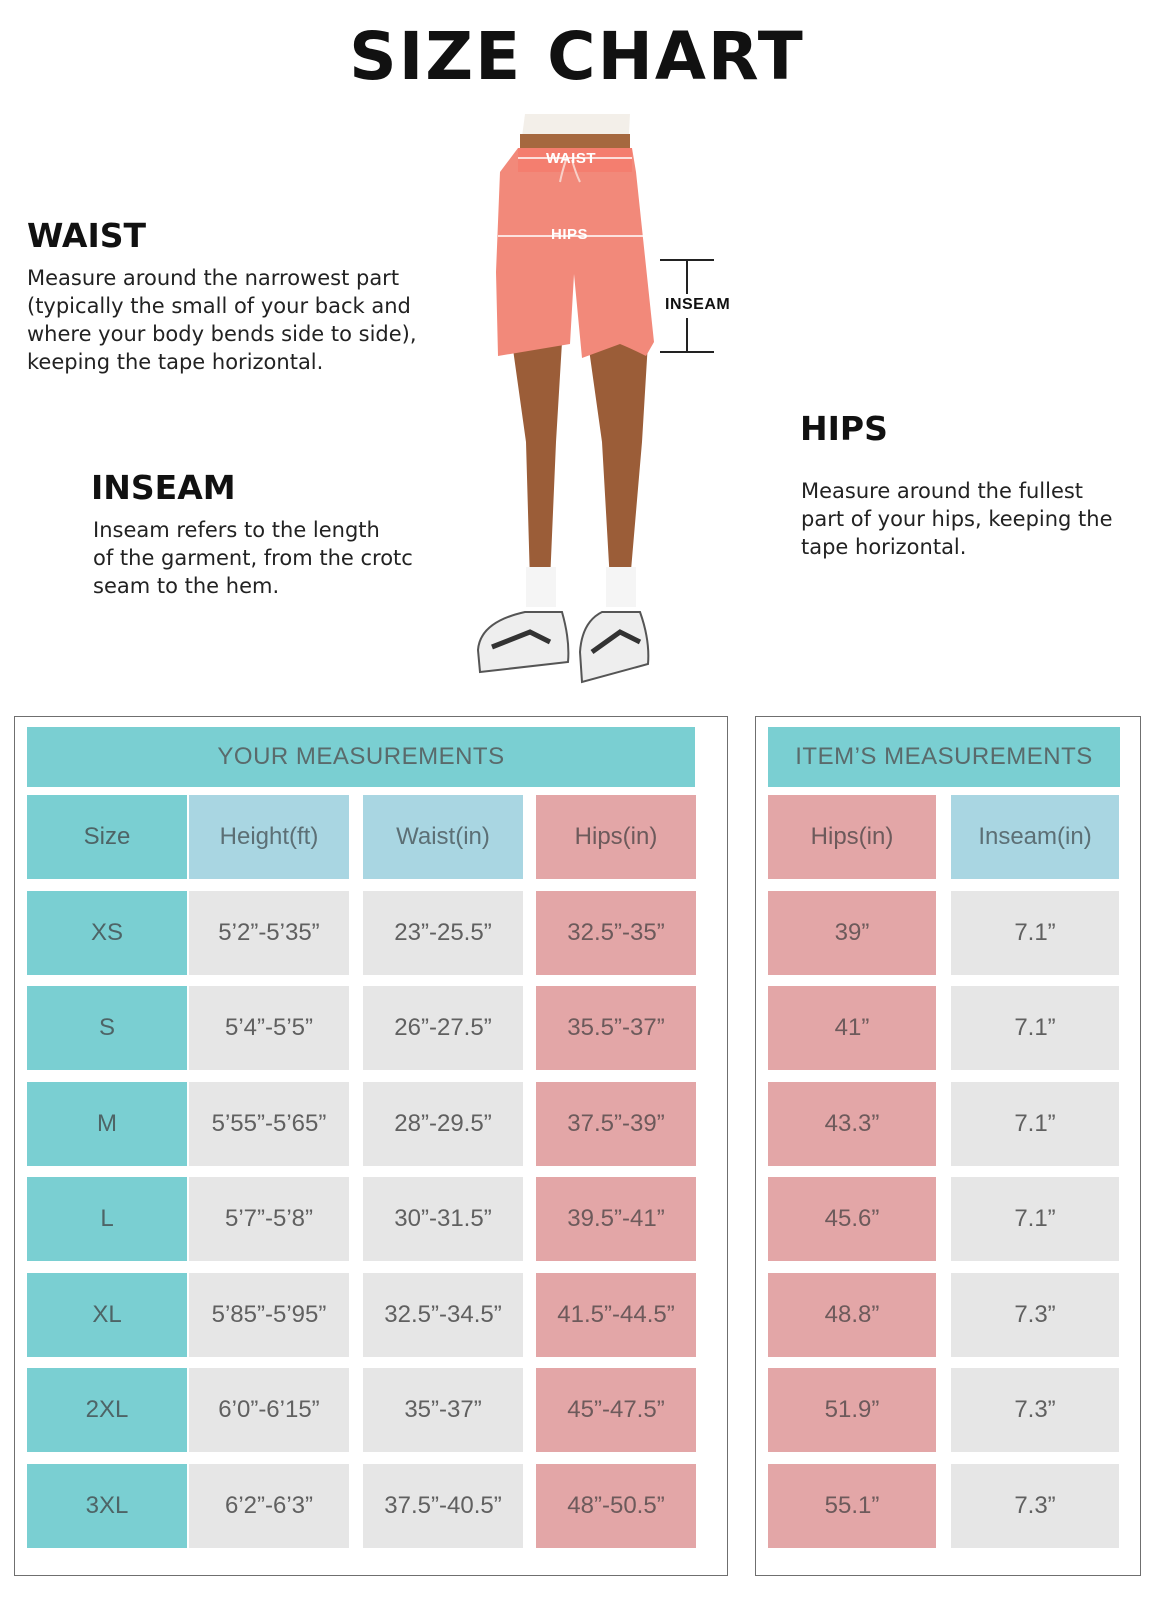  I want to click on your-table-cell: 30”-31.5”, so click(443, 1219).